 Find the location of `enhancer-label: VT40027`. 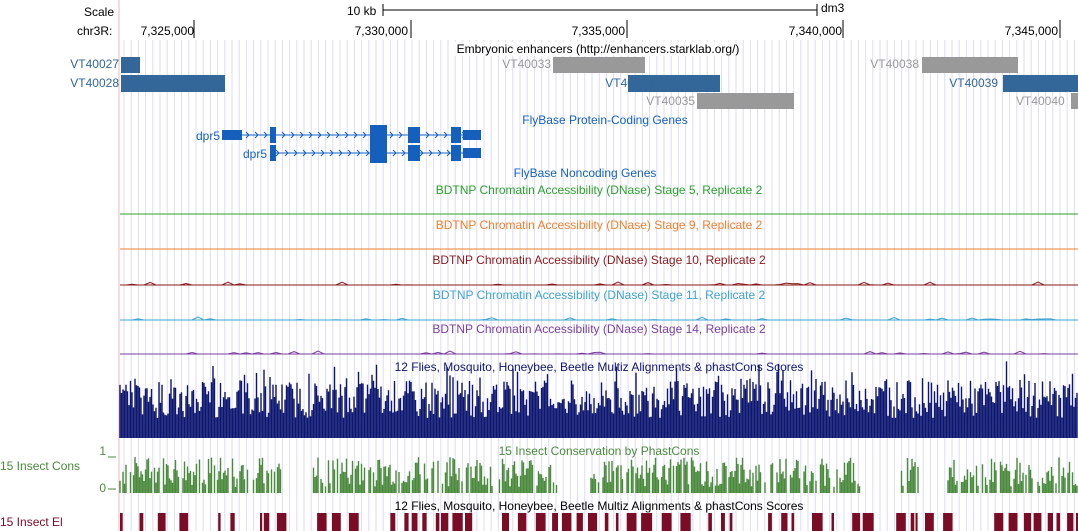

enhancer-label: VT40027 is located at coordinates (94, 64).